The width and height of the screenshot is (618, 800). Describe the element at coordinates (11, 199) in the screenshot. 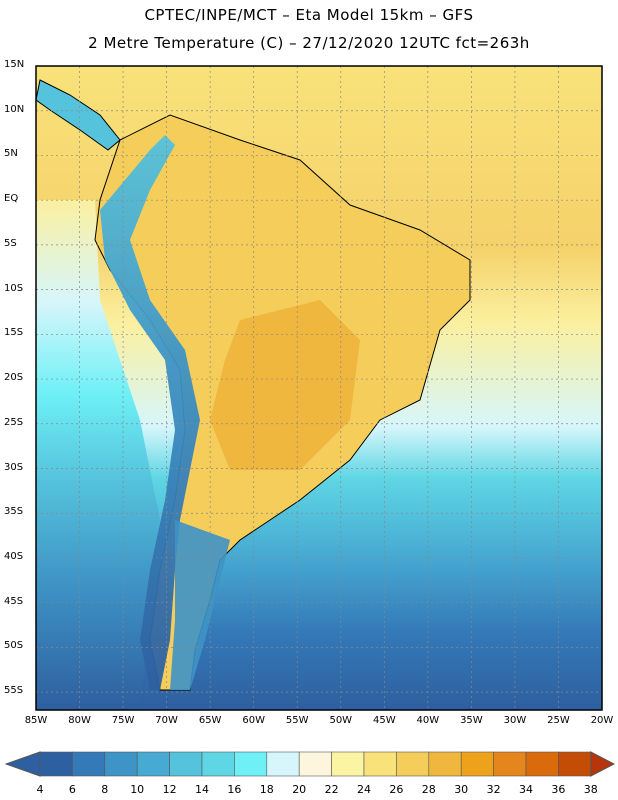

I see `lat-tick-label: EQ` at that location.